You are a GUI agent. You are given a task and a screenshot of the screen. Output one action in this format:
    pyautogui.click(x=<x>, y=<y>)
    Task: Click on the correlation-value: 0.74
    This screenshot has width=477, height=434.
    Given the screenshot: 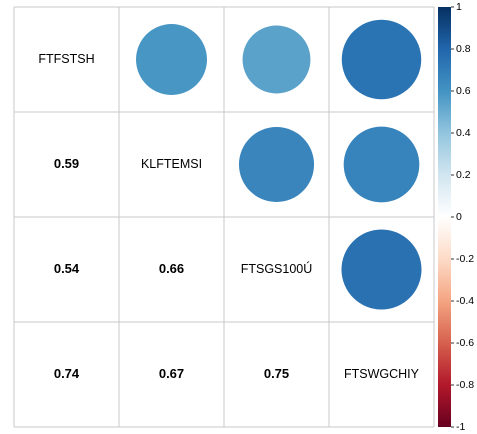 What is the action you would take?
    pyautogui.click(x=67, y=373)
    